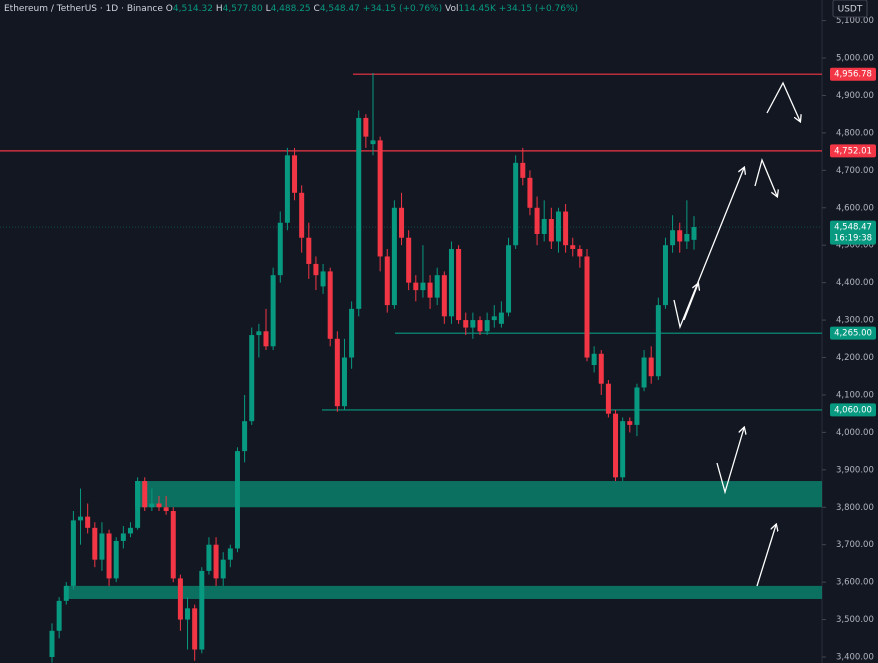 This screenshot has height=663, width=878. I want to click on legend-key: H, so click(219, 9).